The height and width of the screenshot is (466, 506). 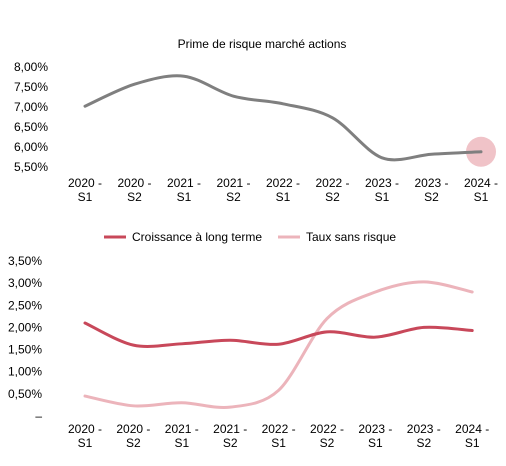 I want to click on chart2-x-tick: 2020 -S1, so click(x=85, y=436).